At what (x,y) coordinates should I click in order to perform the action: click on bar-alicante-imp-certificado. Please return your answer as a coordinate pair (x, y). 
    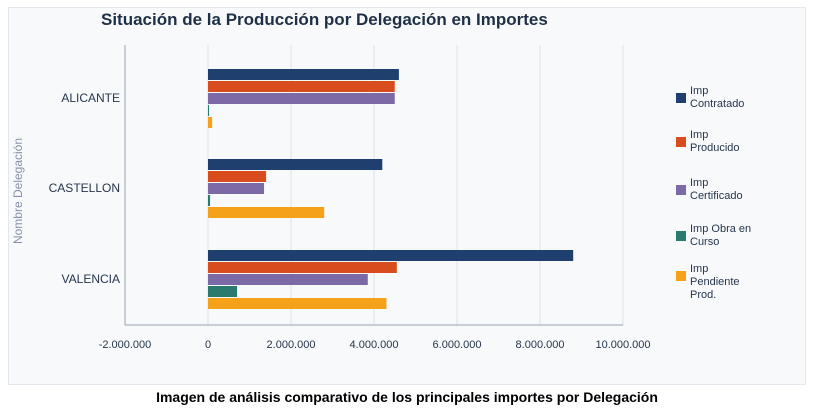
    Looking at the image, I should click on (301, 98).